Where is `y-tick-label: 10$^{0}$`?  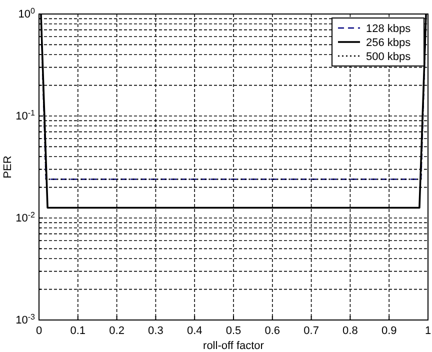
y-tick-label: 10$^{0}$ is located at coordinates (27, 13).